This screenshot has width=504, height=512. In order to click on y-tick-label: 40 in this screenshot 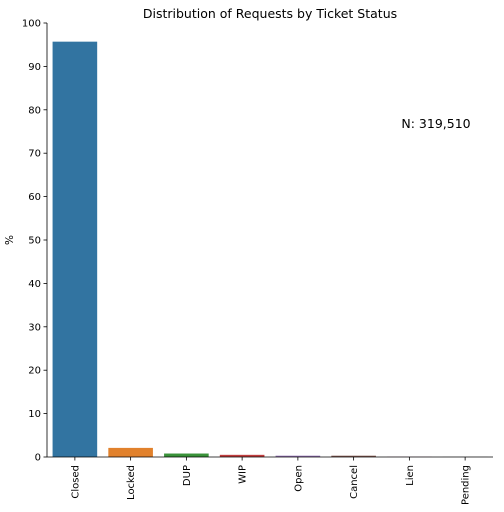, I will do `click(34, 284)`.